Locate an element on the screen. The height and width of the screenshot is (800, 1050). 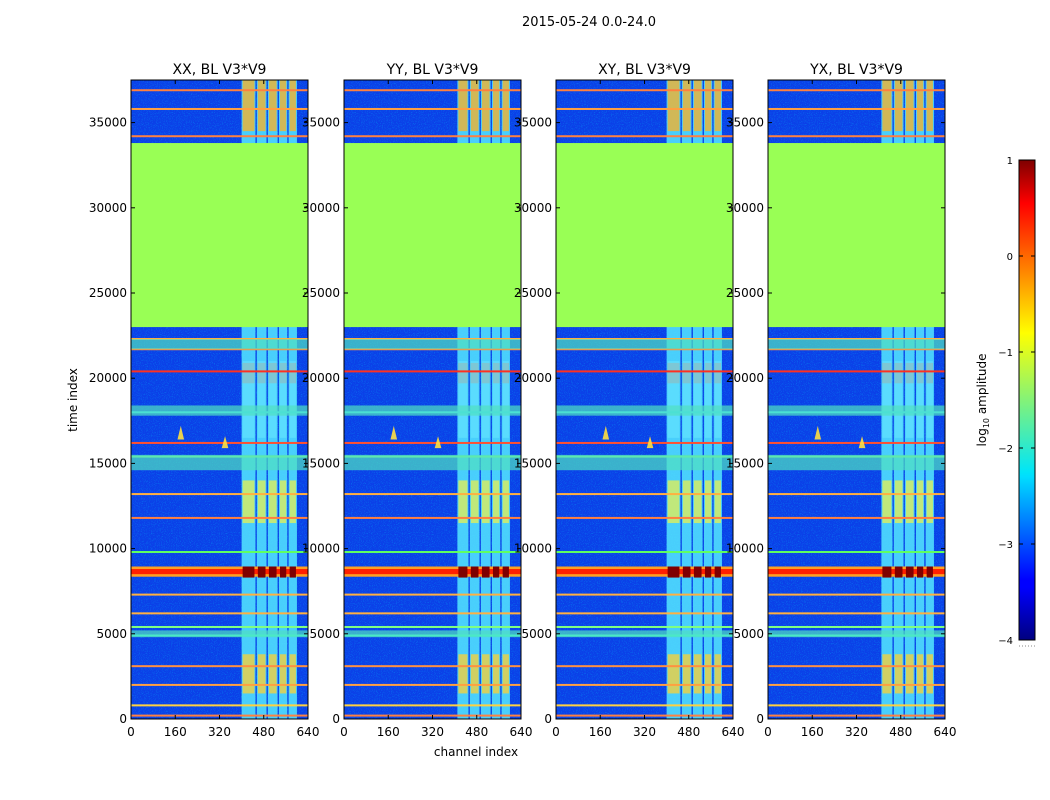
colorbar-gradient is located at coordinates (1027, 400).